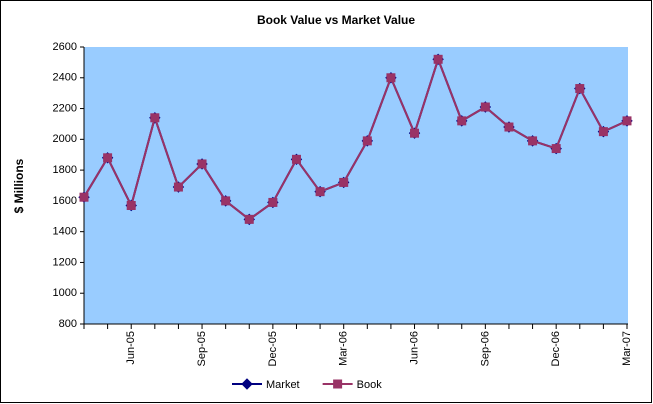  I want to click on x-tick-label: Mar-07, so click(627, 348).